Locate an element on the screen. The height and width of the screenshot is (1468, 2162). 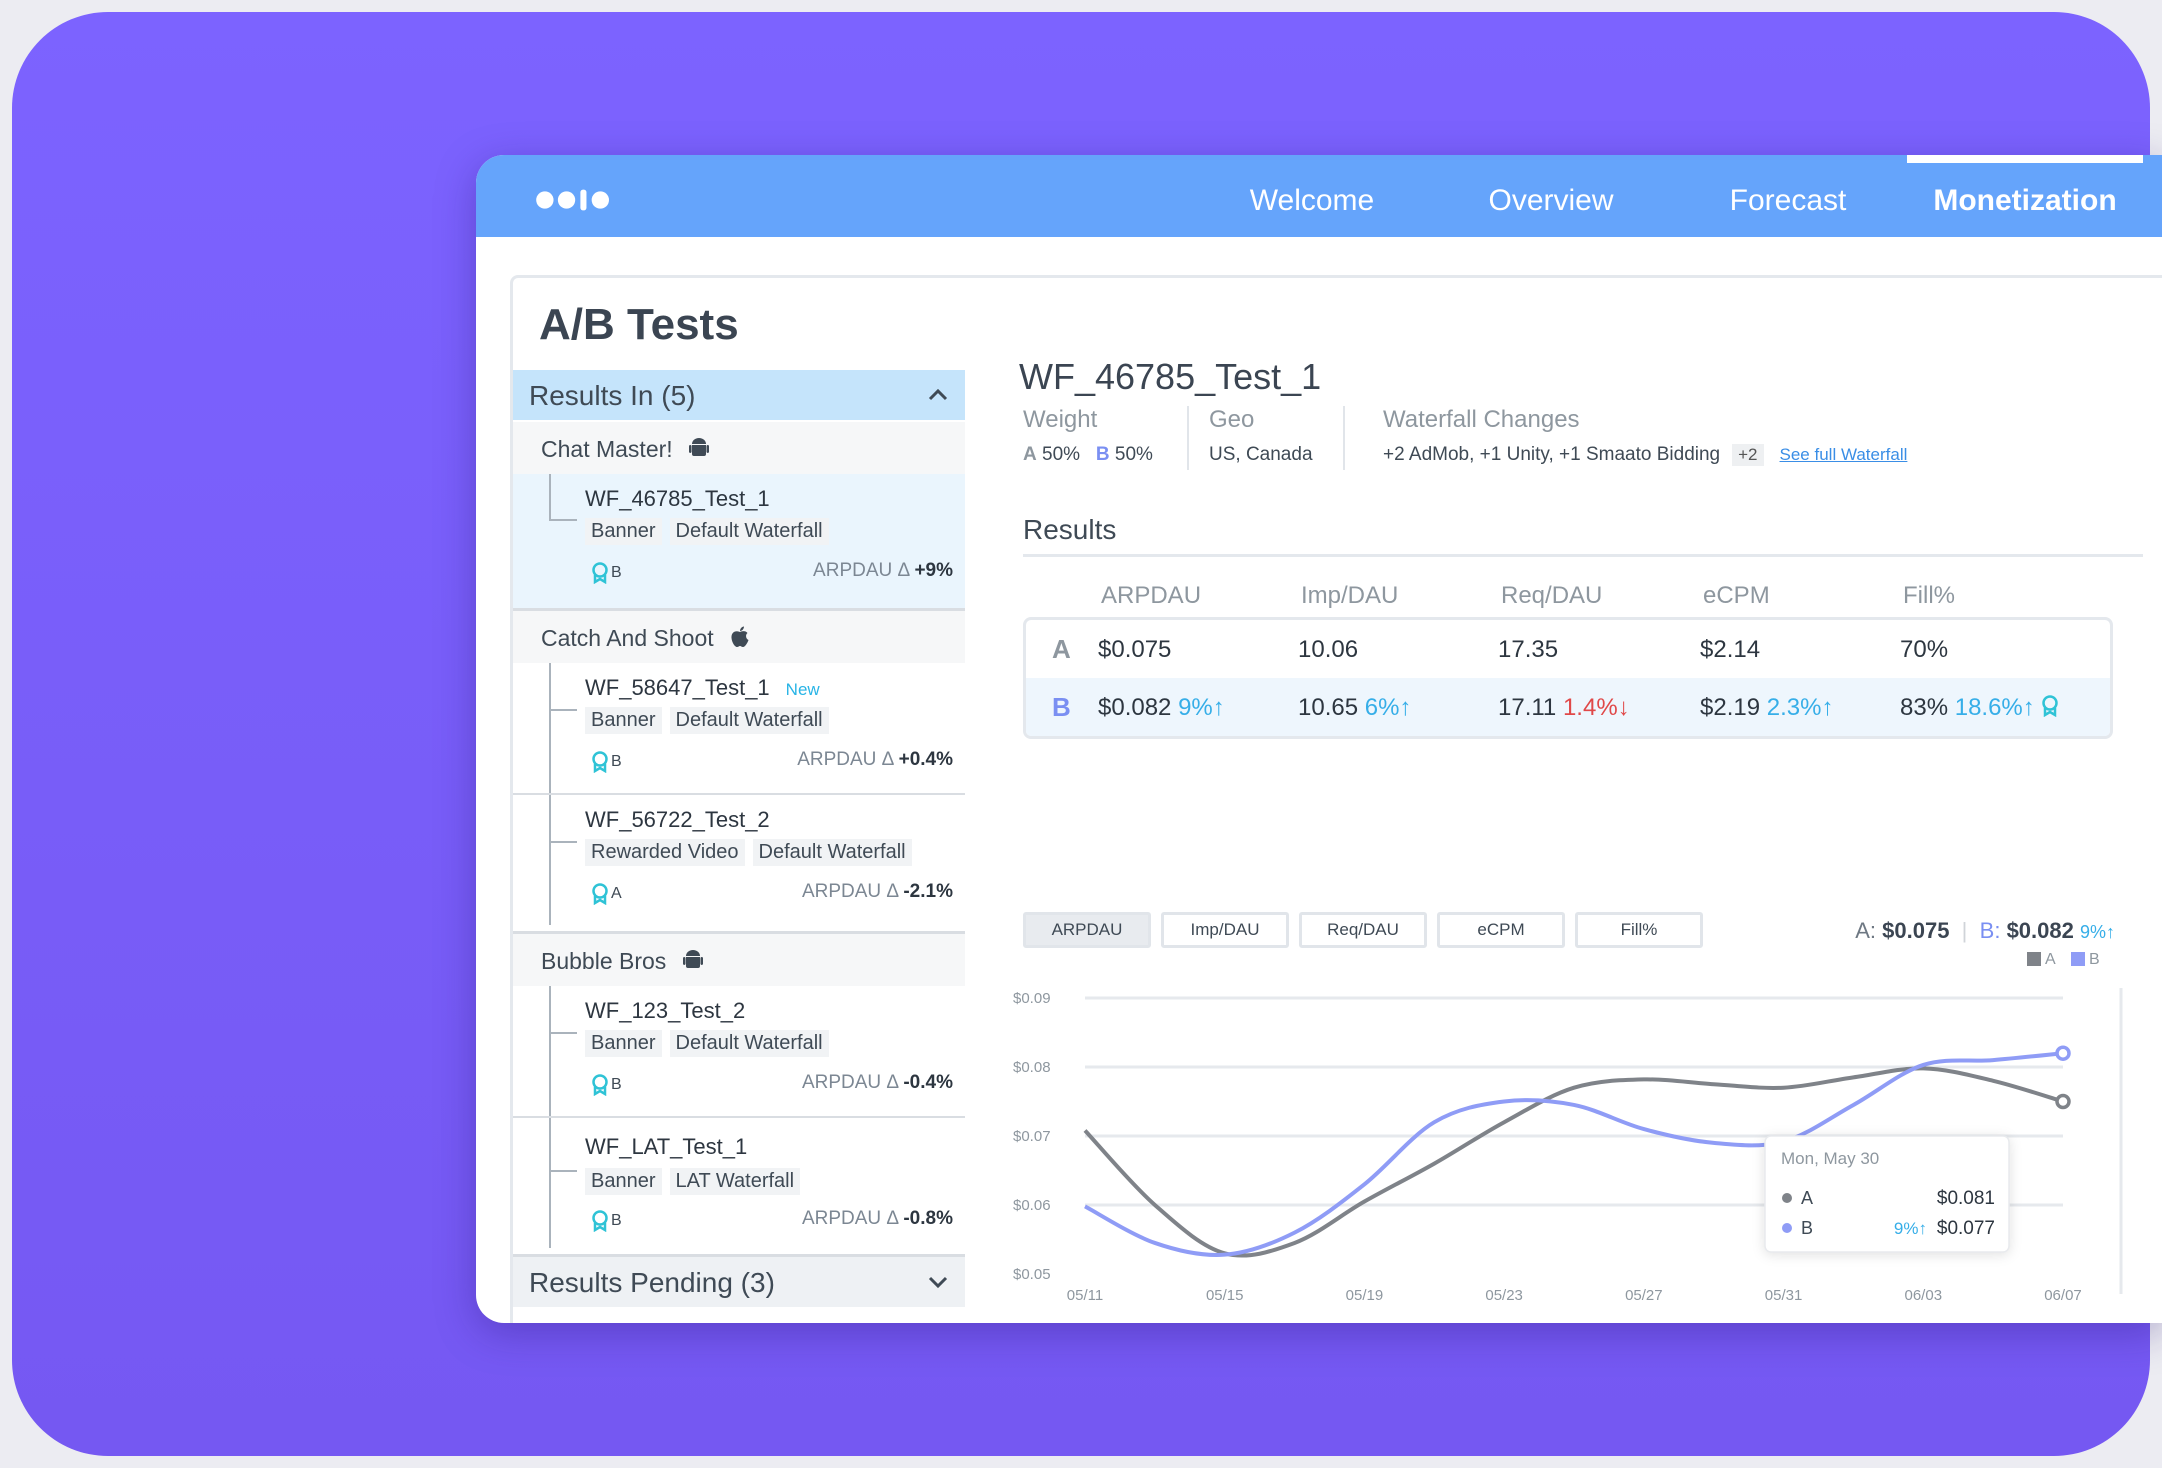
test-name: WF_46785_Test_1 is located at coordinates (677, 498).